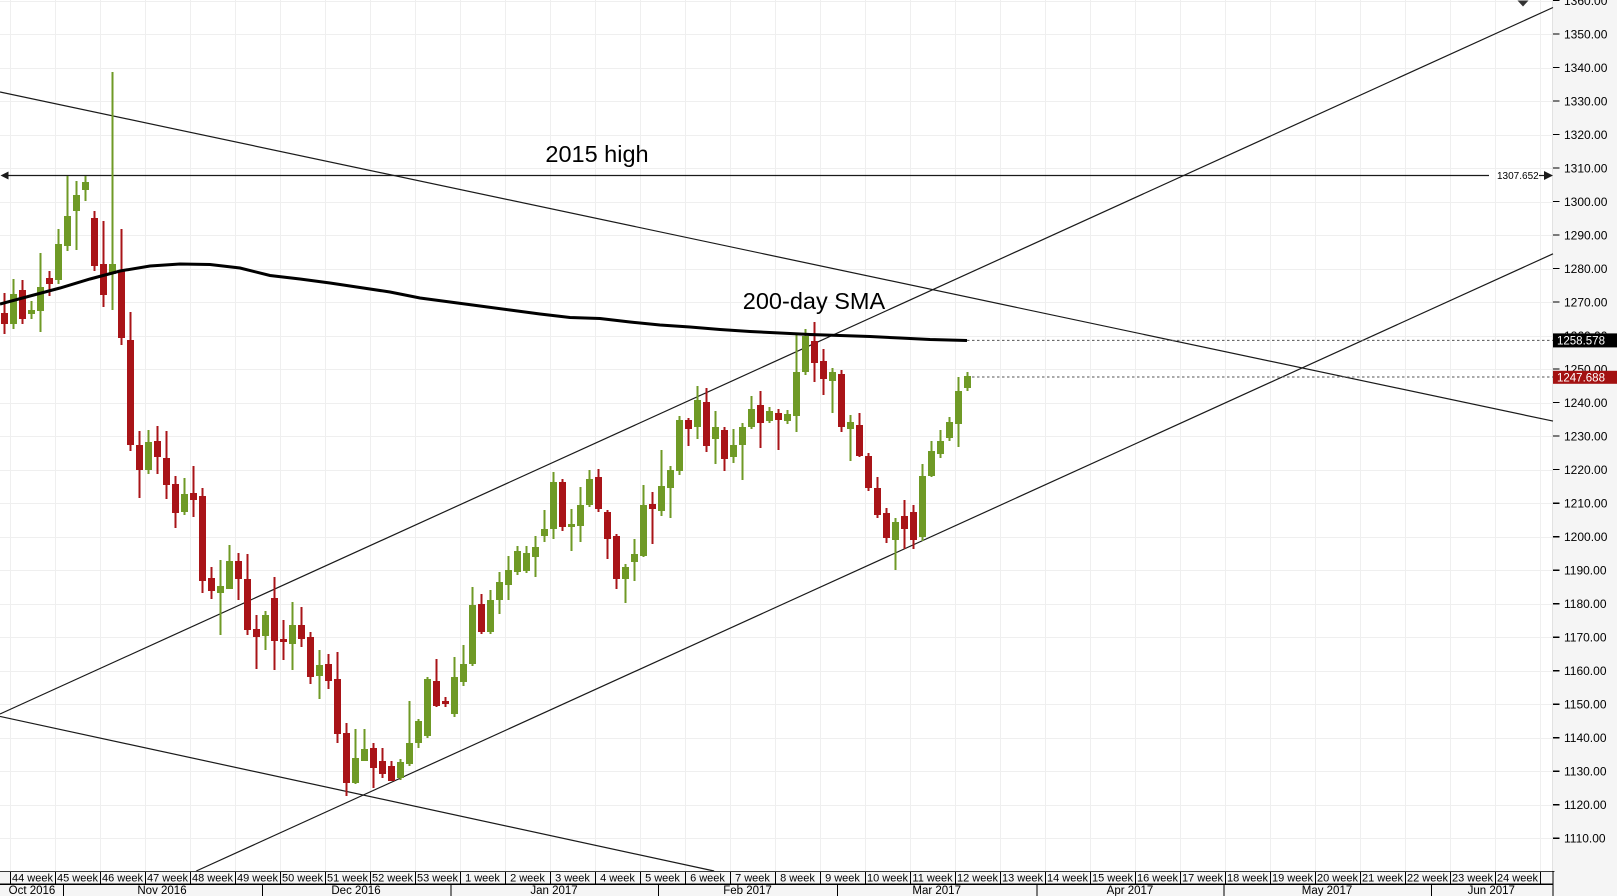 The image size is (1617, 896). I want to click on svg-text: 1320.00, so click(1586, 135).